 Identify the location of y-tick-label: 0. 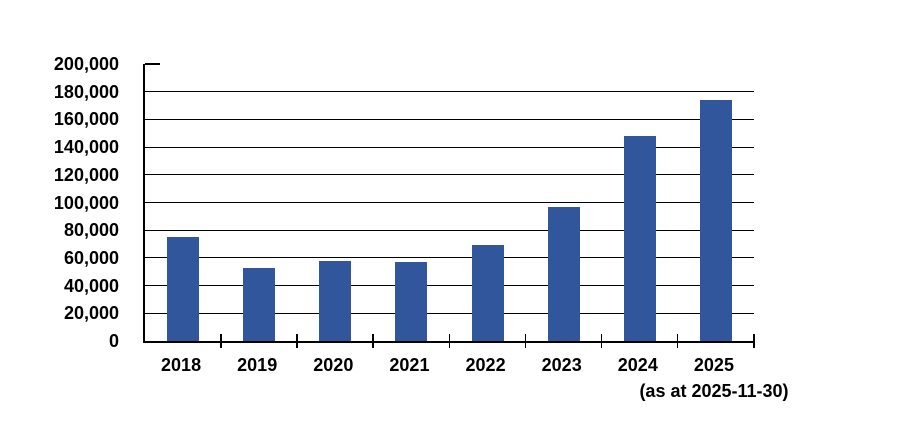
(113, 341).